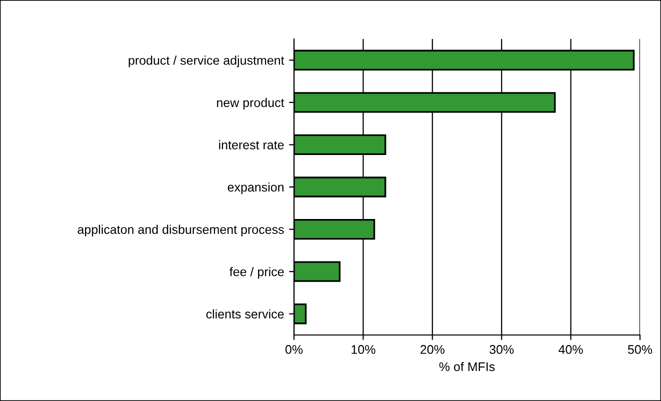 The width and height of the screenshot is (661, 401). What do you see at coordinates (257, 273) in the screenshot?
I see `y-tick-label: fee / price` at bounding box center [257, 273].